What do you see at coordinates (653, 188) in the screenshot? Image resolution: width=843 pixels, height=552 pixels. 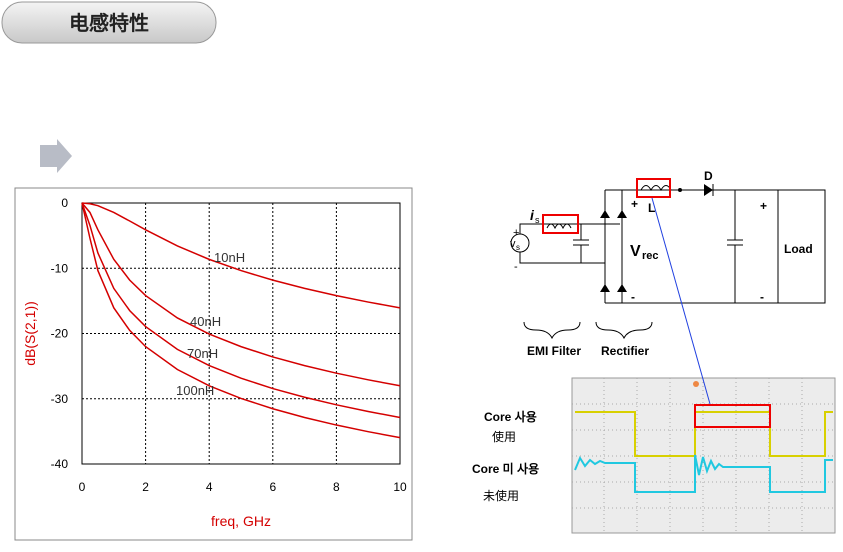 I see `inductor-box` at bounding box center [653, 188].